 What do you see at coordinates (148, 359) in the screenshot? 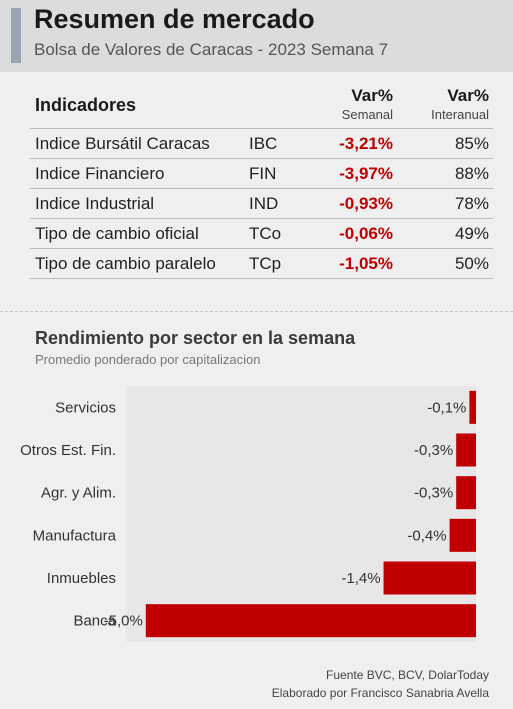
I see `chart-subtitle: Promedio ponderado por capitalizacion` at bounding box center [148, 359].